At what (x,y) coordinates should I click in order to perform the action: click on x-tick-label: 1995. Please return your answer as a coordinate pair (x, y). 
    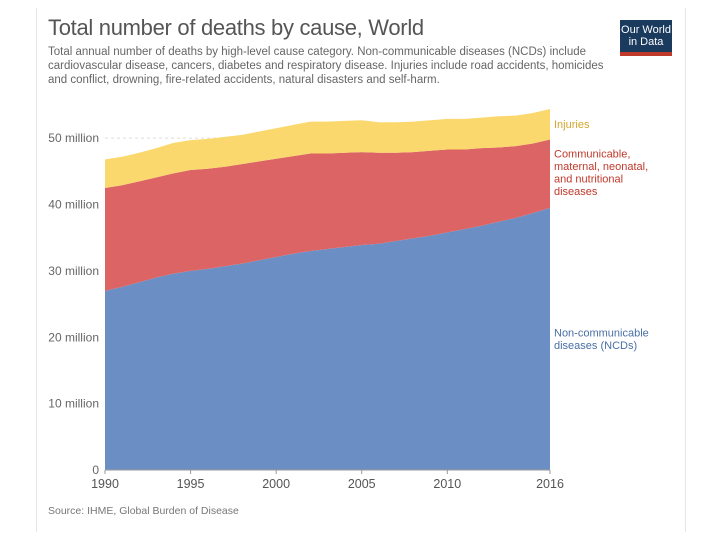
    Looking at the image, I should click on (191, 484).